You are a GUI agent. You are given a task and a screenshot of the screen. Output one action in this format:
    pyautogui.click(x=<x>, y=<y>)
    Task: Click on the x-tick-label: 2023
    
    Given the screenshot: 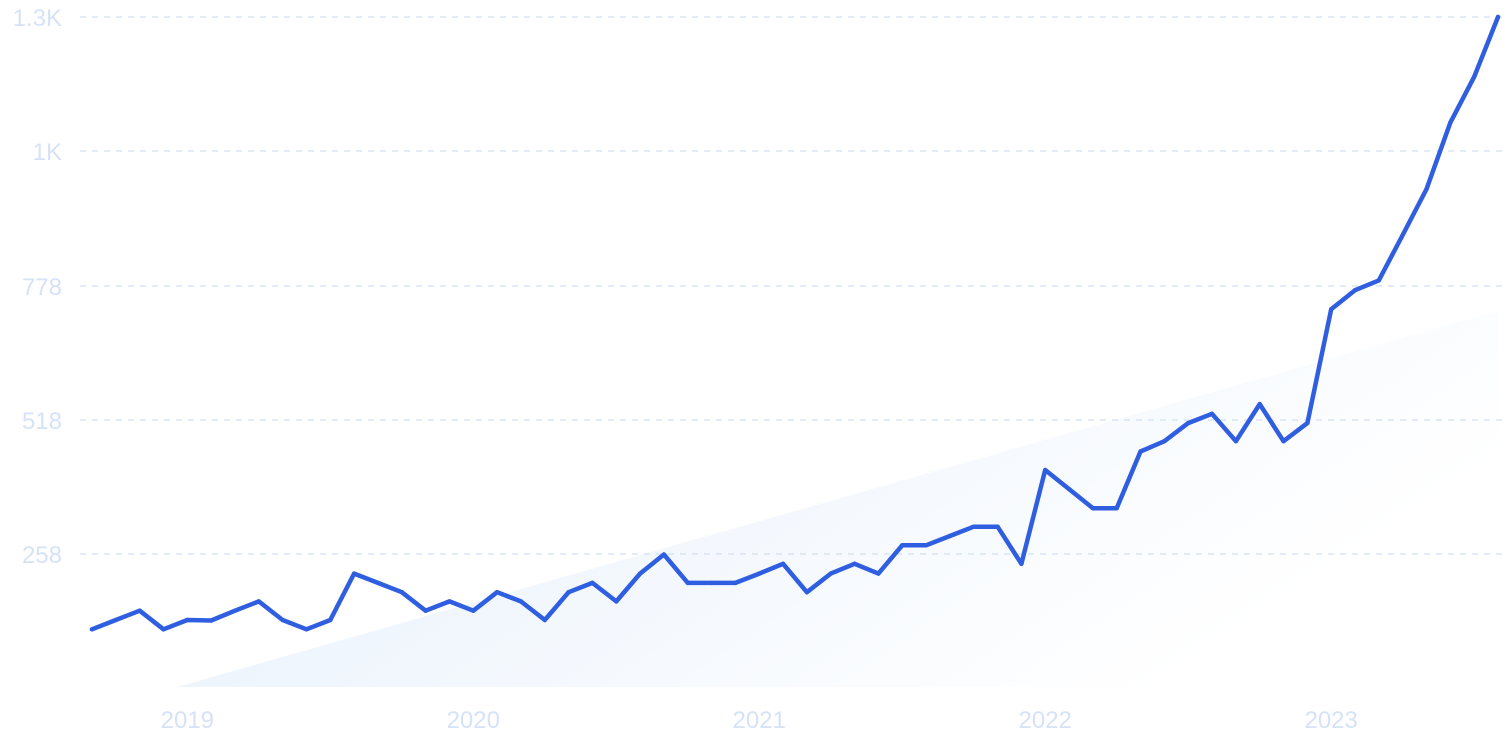 What is the action you would take?
    pyautogui.click(x=1330, y=720)
    